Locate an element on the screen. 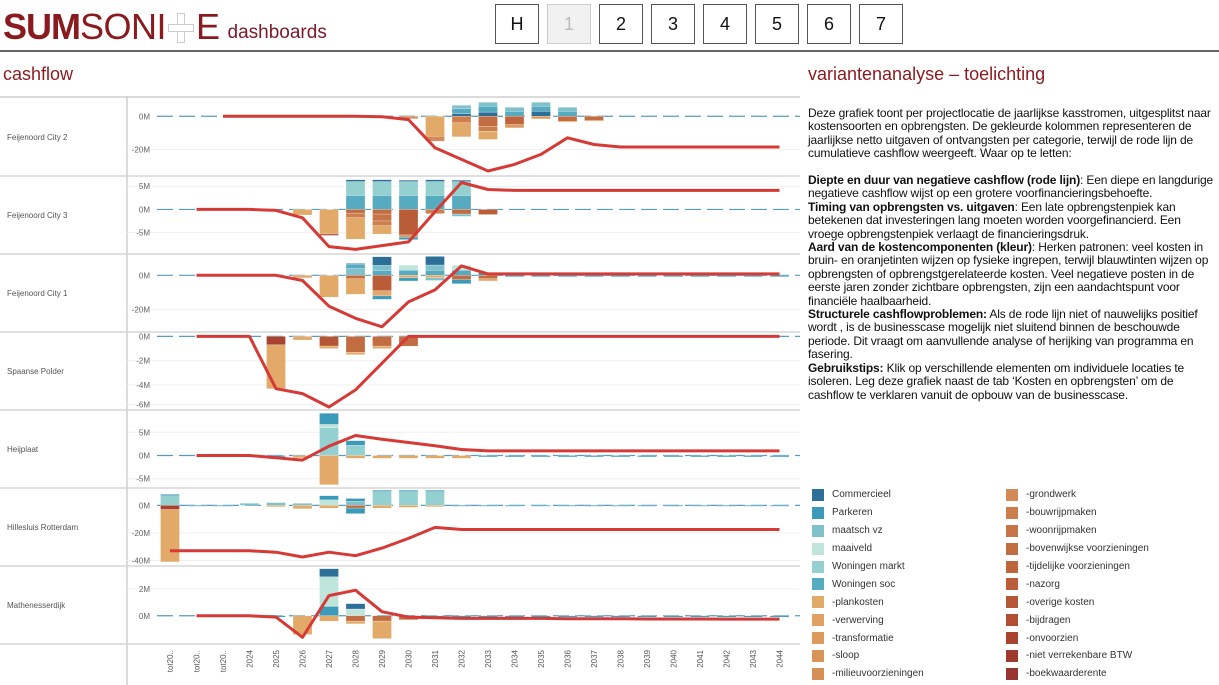 The image size is (1219, 685). nav-button-4: 4 is located at coordinates (725, 24).